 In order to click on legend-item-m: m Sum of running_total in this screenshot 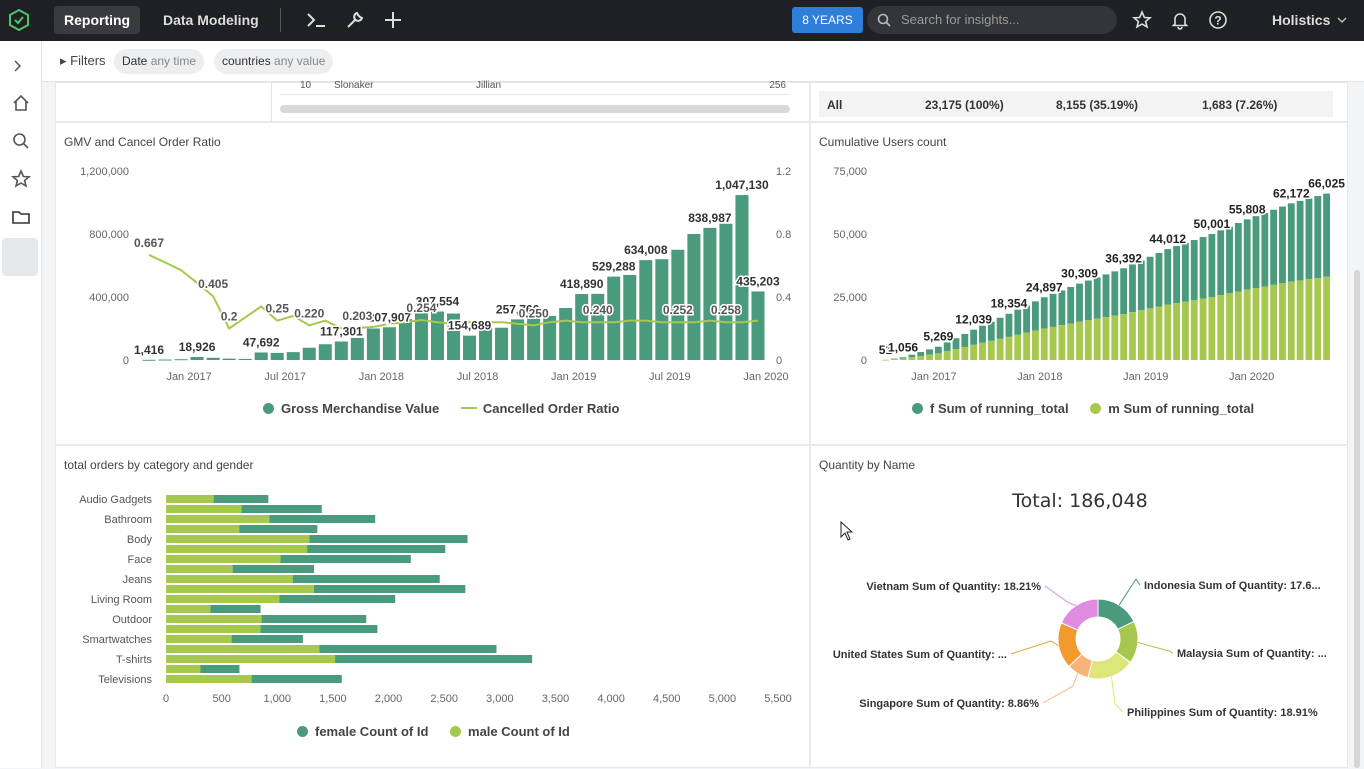, I will do `click(1172, 408)`.